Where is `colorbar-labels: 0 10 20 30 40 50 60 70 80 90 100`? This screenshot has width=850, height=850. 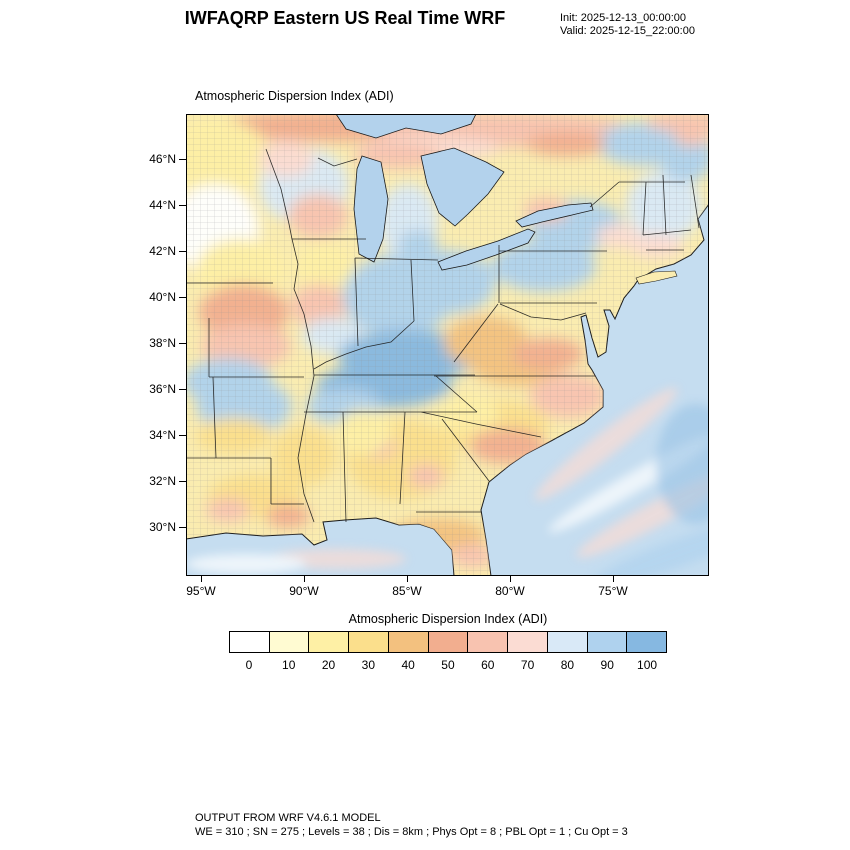 colorbar-labels: 0 10 20 30 40 50 60 70 80 90 100 is located at coordinates (448, 665).